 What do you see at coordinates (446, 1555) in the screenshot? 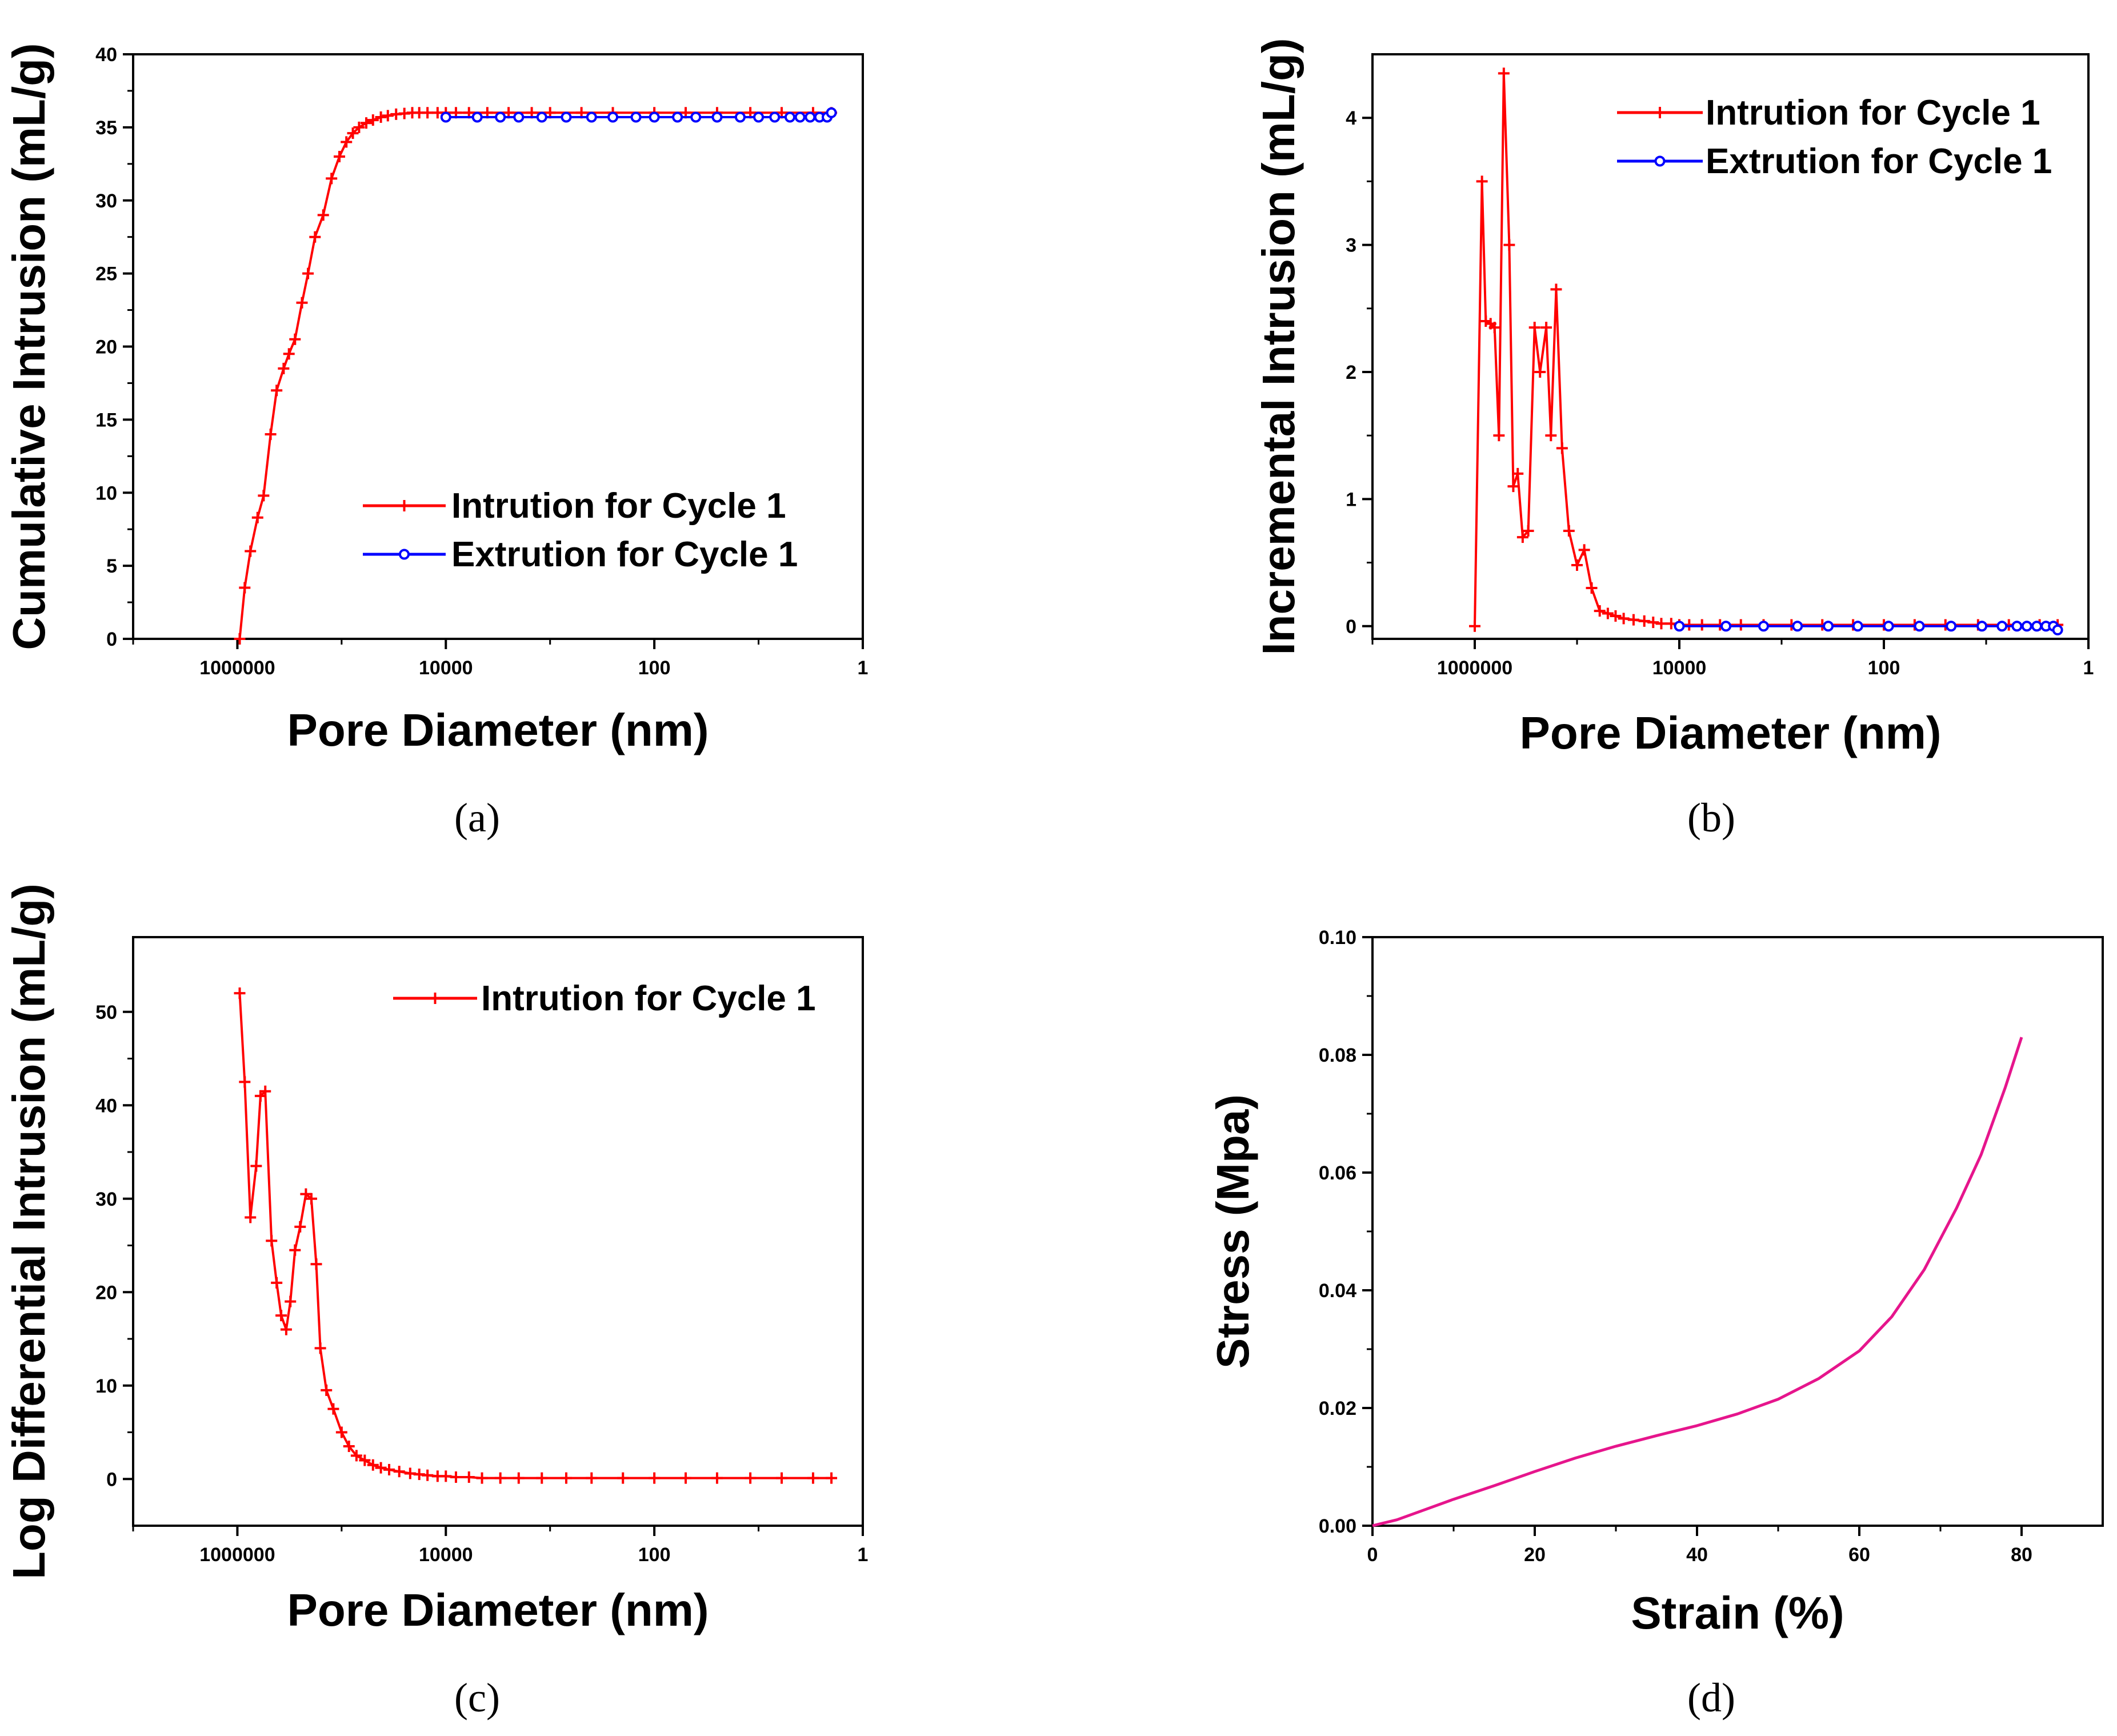
I see `panel-c-xtick-label: 10000` at bounding box center [446, 1555].